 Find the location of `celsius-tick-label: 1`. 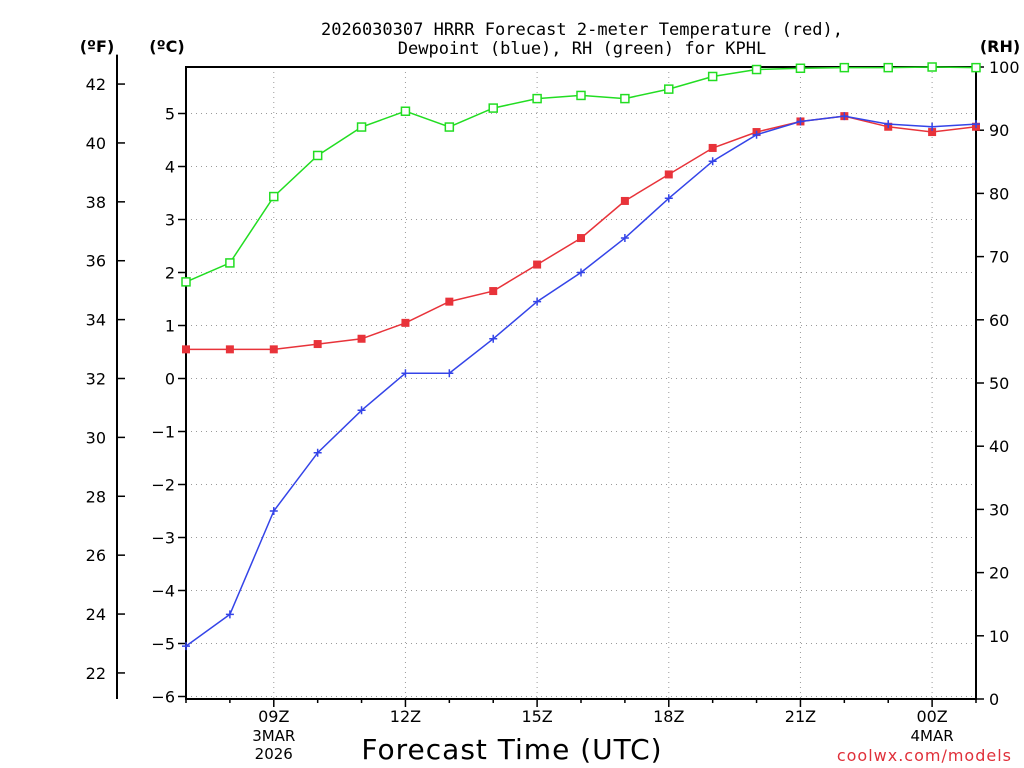

celsius-tick-label: 1 is located at coordinates (170, 326).